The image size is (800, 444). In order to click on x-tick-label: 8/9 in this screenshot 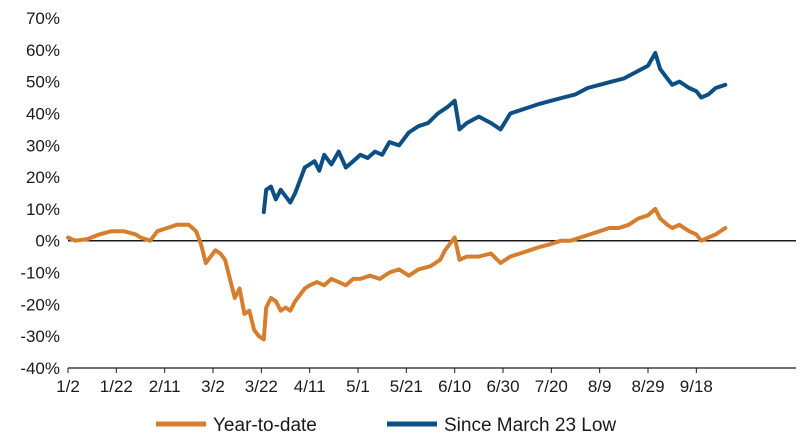, I will do `click(600, 386)`.